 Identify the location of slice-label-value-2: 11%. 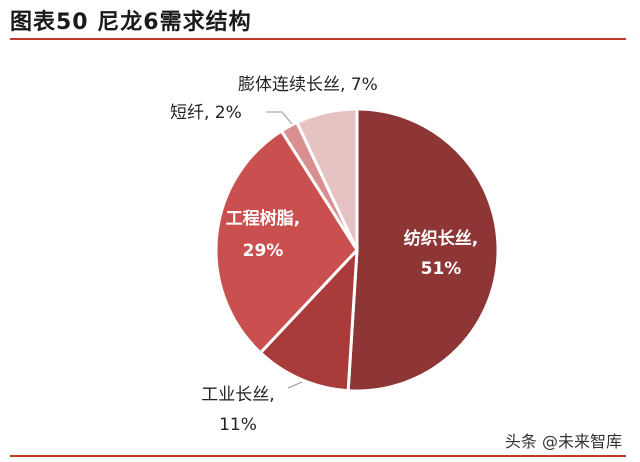
(238, 425).